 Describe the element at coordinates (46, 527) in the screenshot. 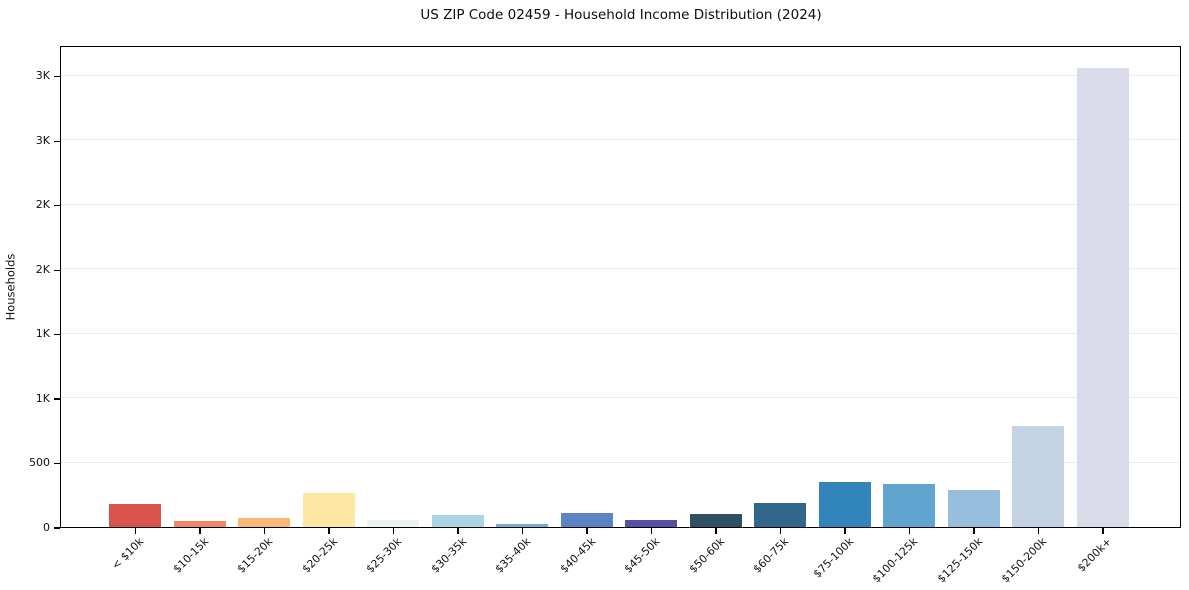

I see `y-tick-label: 0` at that location.